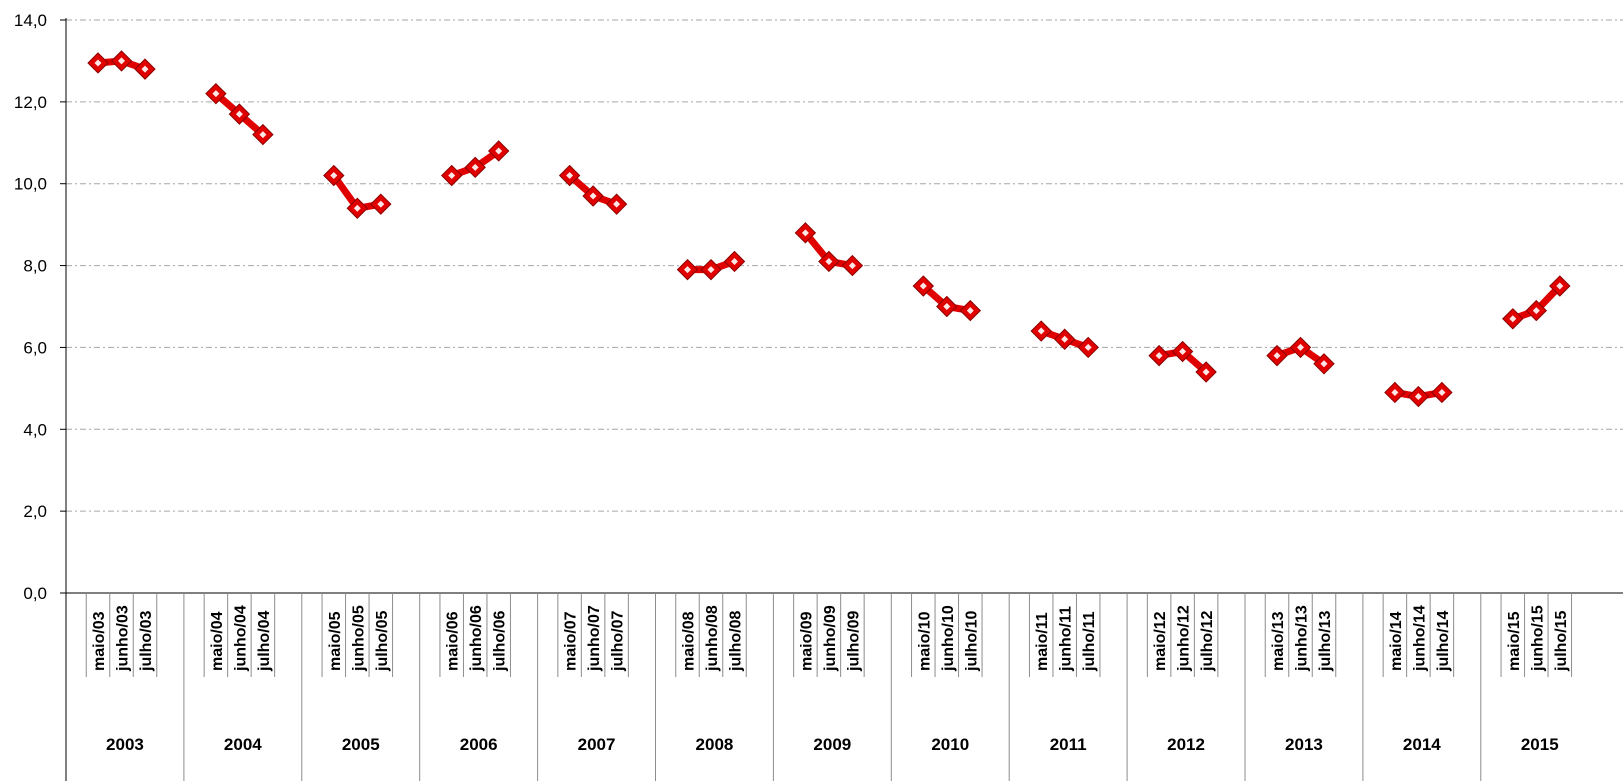  Describe the element at coordinates (1396, 641) in the screenshot. I see `x-tick-label: maio/14` at that location.